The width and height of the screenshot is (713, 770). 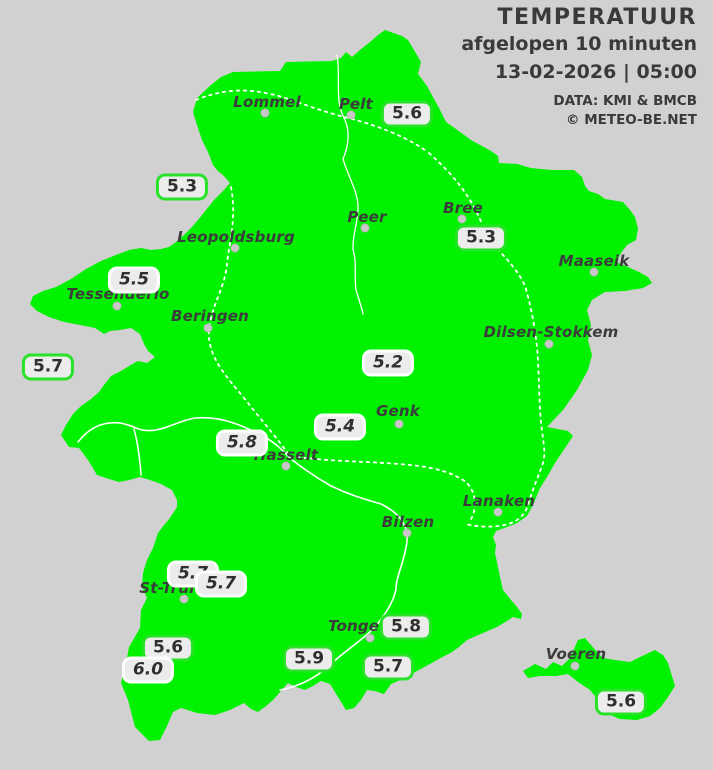 I want to click on temperature-badge: 5.9, so click(x=309, y=659).